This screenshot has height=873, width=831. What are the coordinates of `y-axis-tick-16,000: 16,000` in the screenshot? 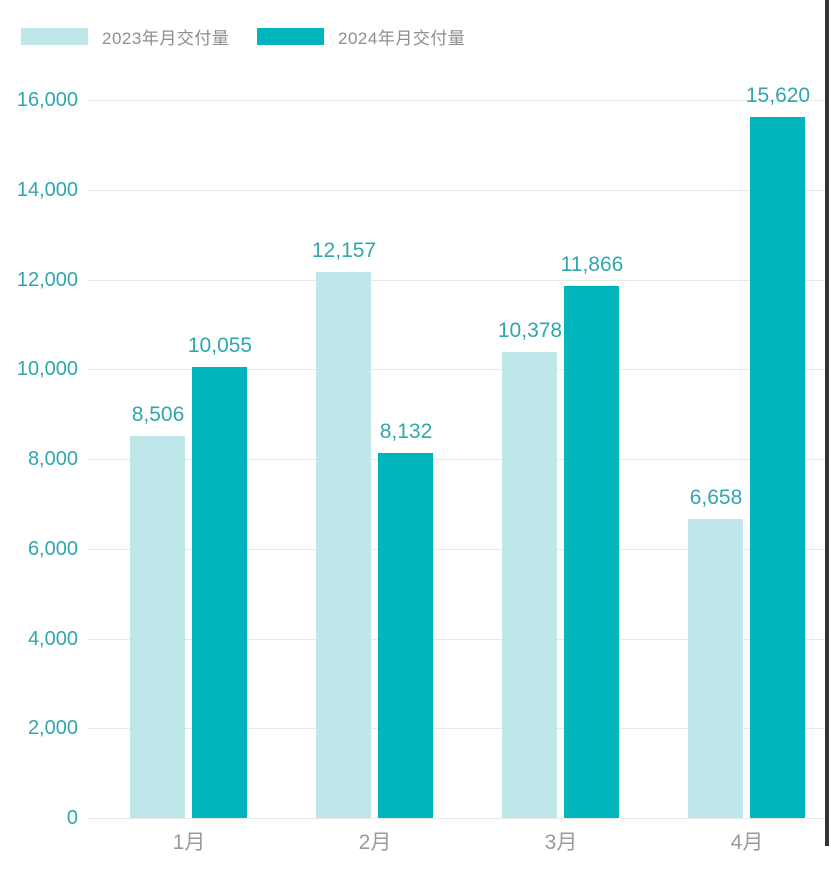 It's located at (47, 100).